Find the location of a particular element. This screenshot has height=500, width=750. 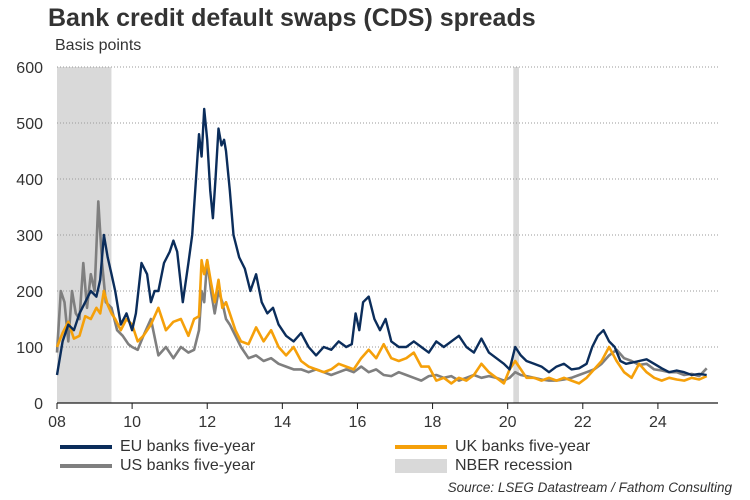

y-tick-label-0: 0 is located at coordinates (38, 404).